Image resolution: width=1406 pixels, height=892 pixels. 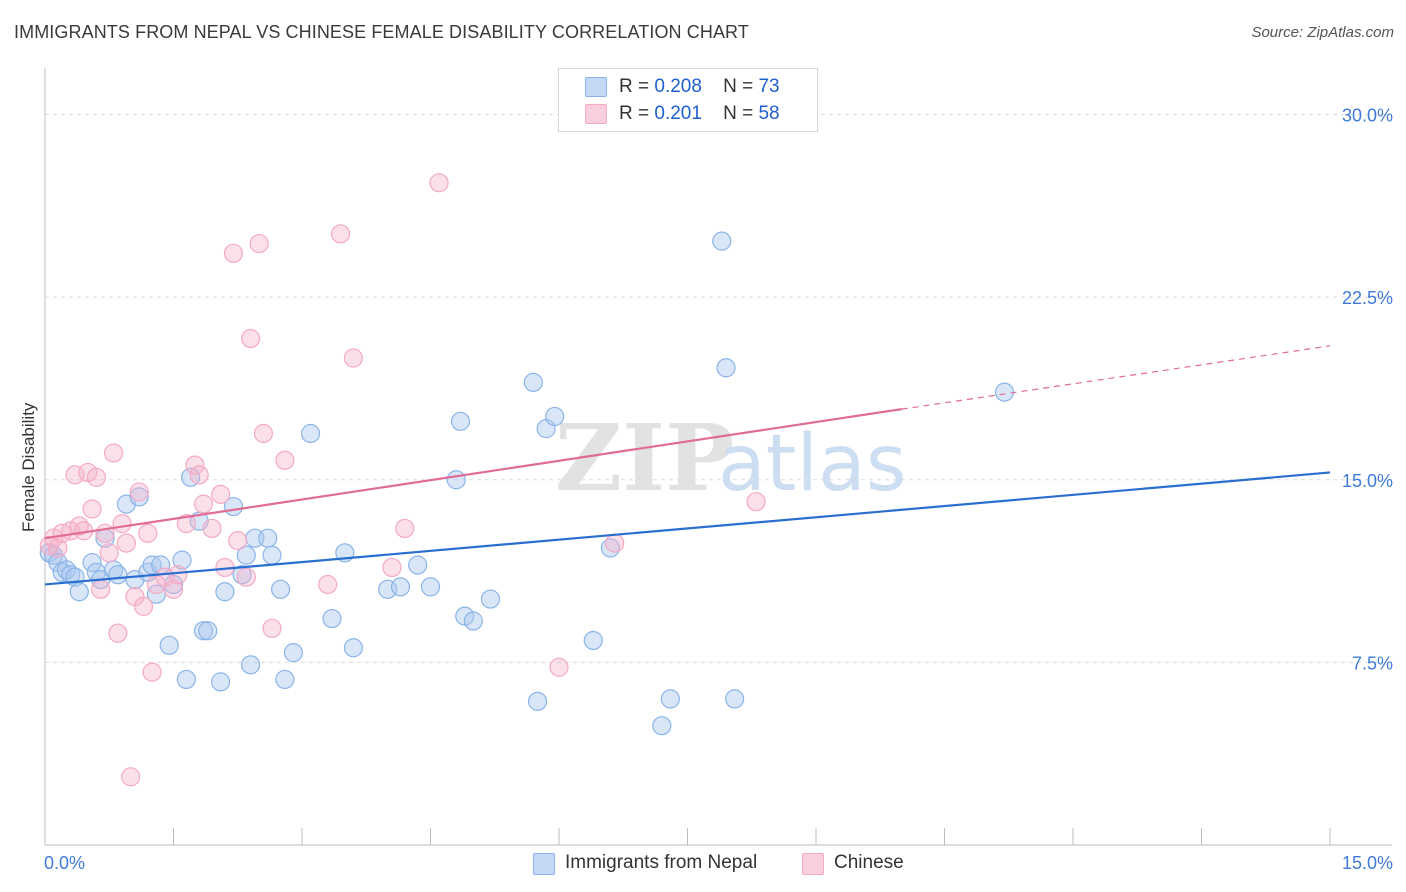 What do you see at coordinates (544, 864) in the screenshot?
I see `legend-nepal-swatch` at bounding box center [544, 864].